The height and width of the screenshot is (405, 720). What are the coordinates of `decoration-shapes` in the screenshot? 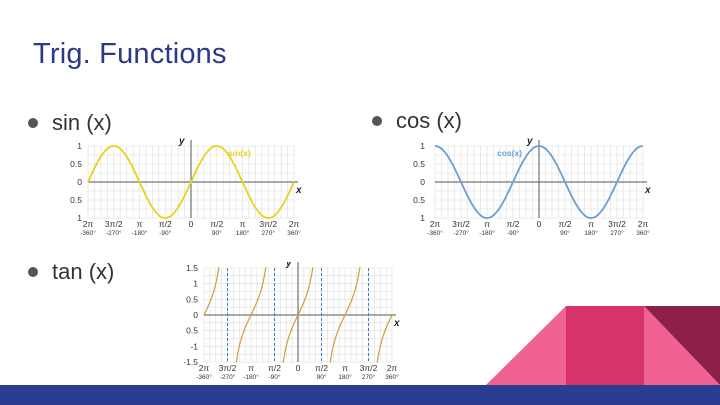 It's located at (603, 345).